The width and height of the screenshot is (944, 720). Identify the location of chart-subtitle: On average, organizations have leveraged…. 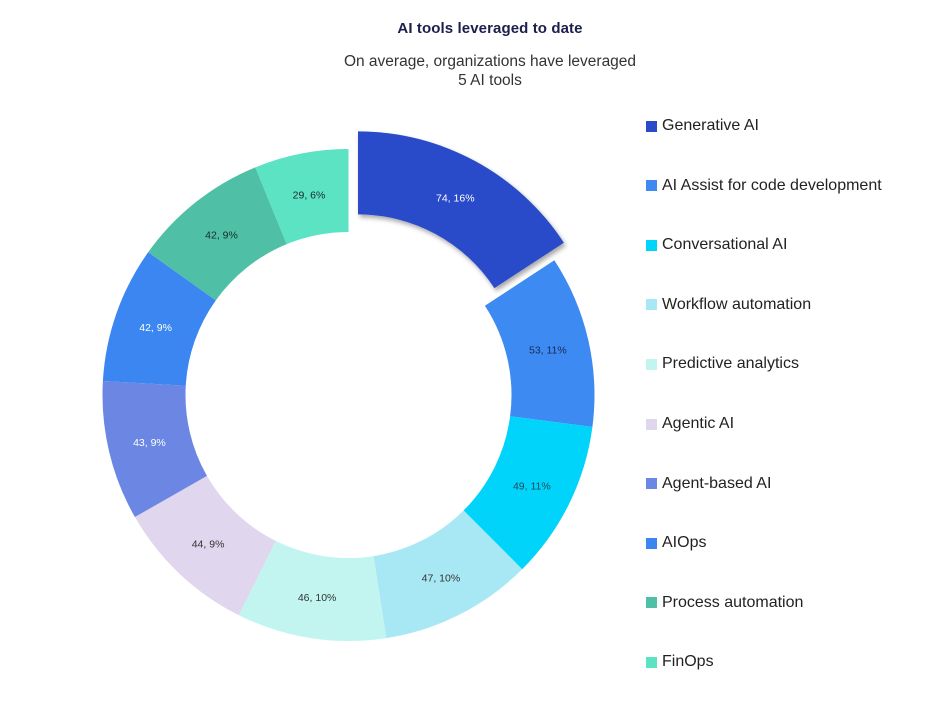
(472, 71).